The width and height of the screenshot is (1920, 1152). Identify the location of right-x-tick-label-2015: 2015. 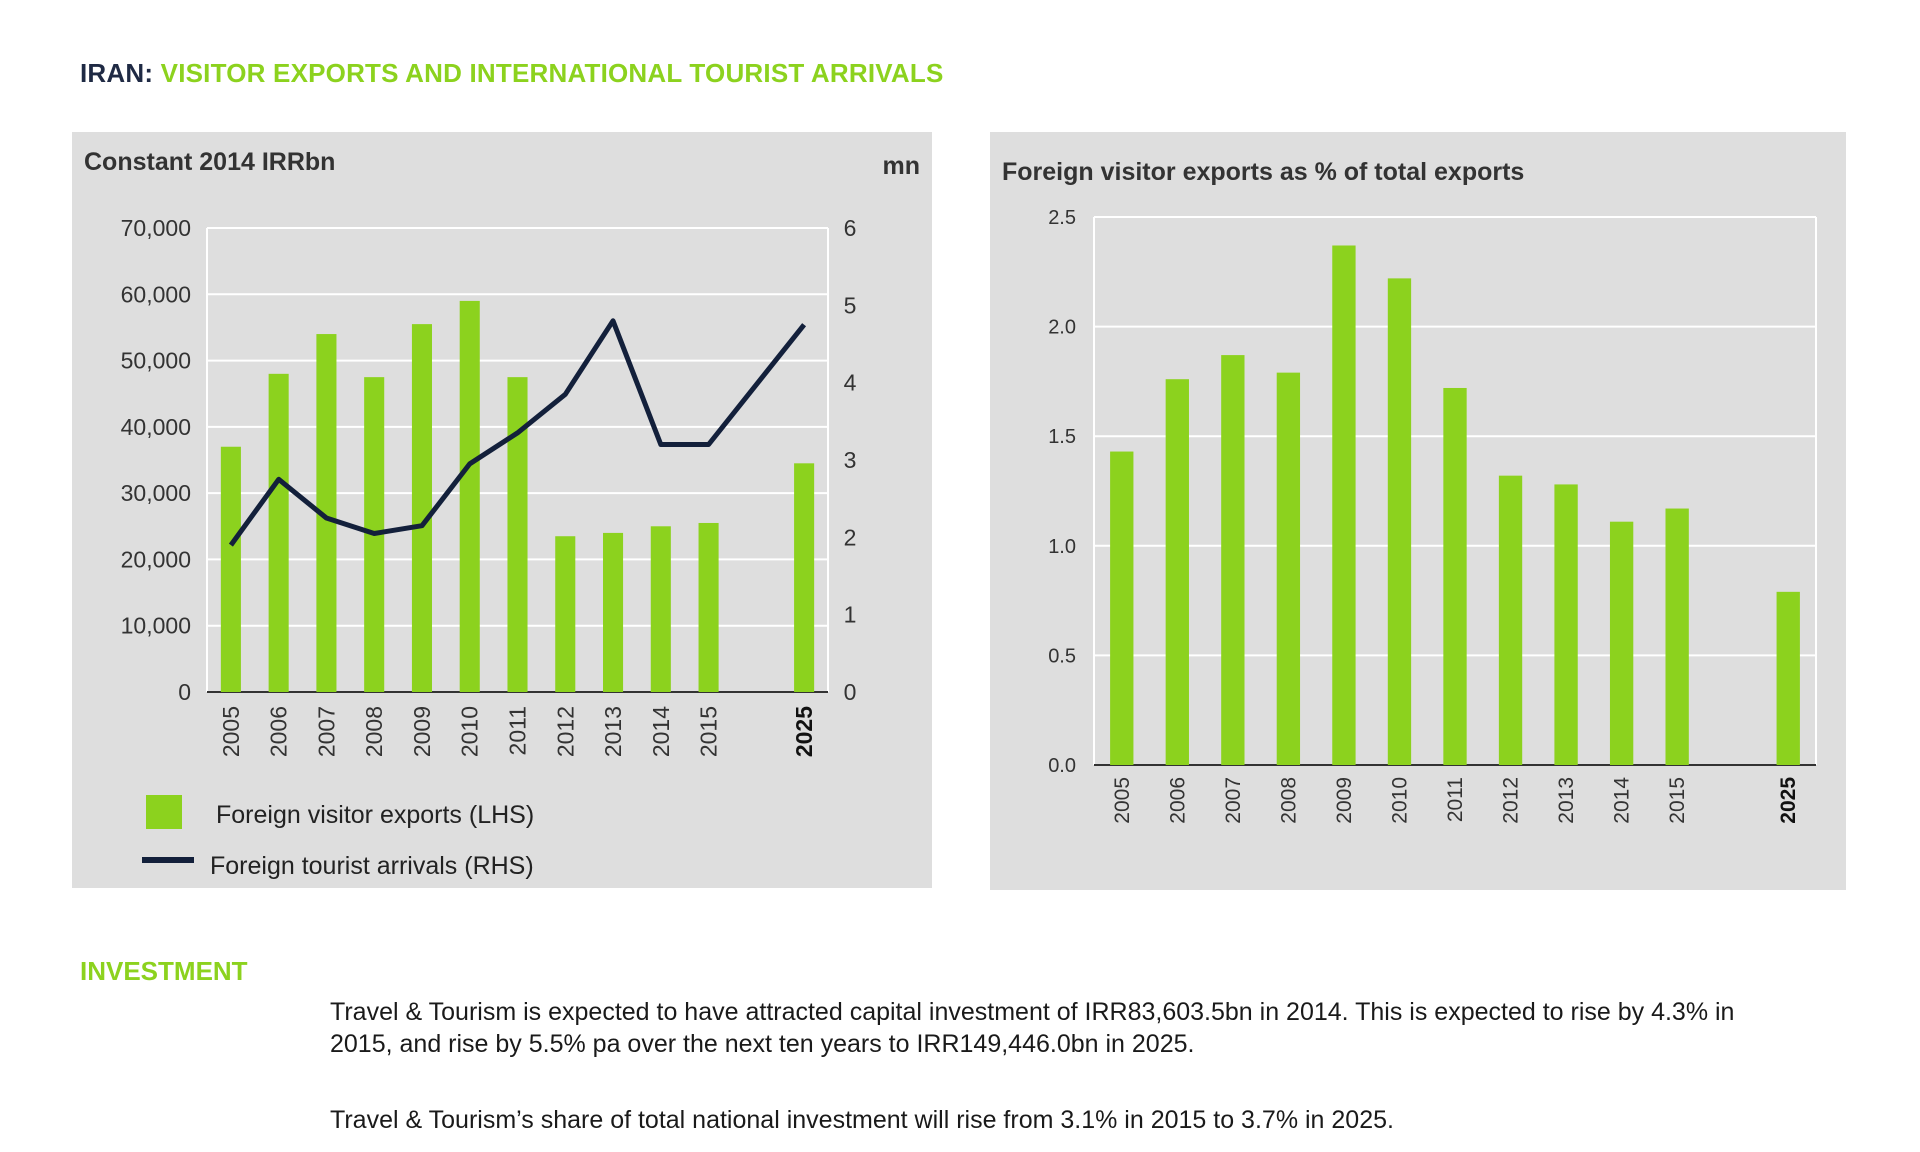
(1677, 800).